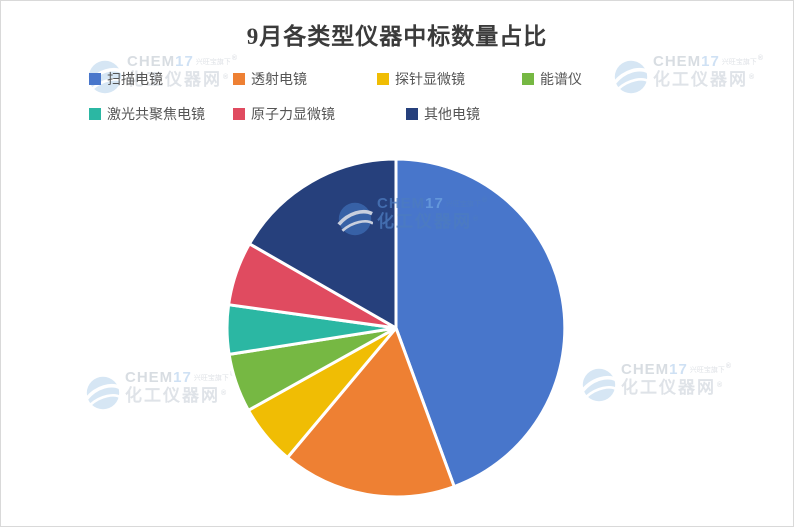 This screenshot has height=527, width=794. I want to click on legend-label: 扫描电镜, so click(135, 79).